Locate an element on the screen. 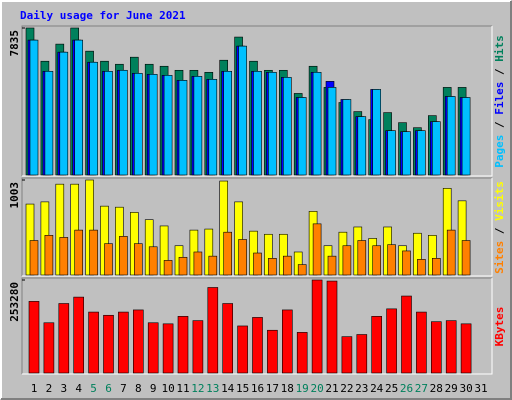 Image resolution: width=512 pixels, height=400 pixels. x-tick-label: 17 is located at coordinates (272, 388).